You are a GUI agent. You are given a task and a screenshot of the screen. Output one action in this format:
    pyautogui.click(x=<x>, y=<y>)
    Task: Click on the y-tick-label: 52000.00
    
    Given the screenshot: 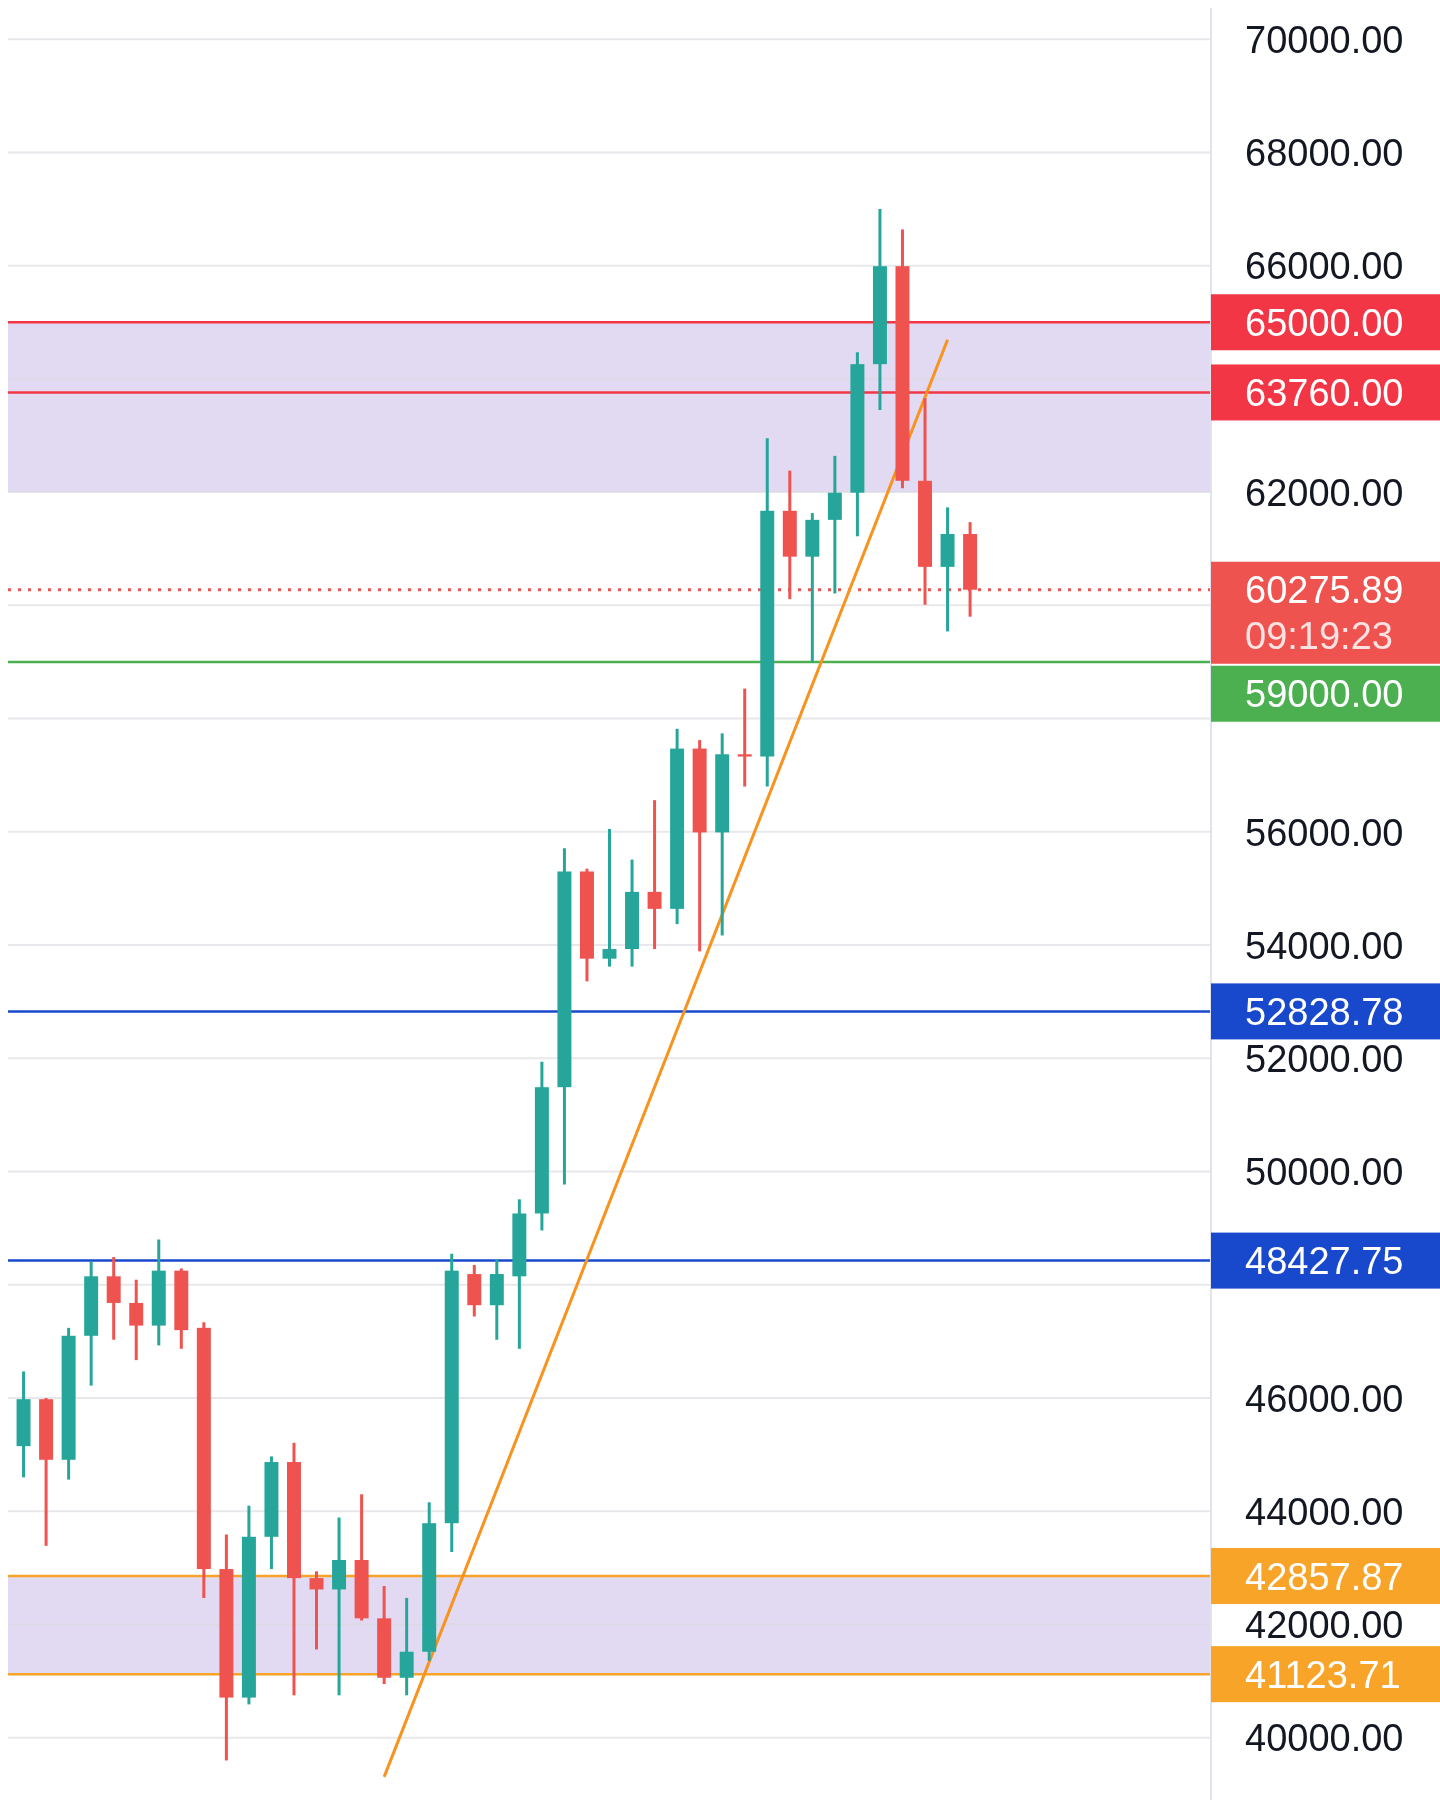 What is the action you would take?
    pyautogui.click(x=1324, y=1059)
    